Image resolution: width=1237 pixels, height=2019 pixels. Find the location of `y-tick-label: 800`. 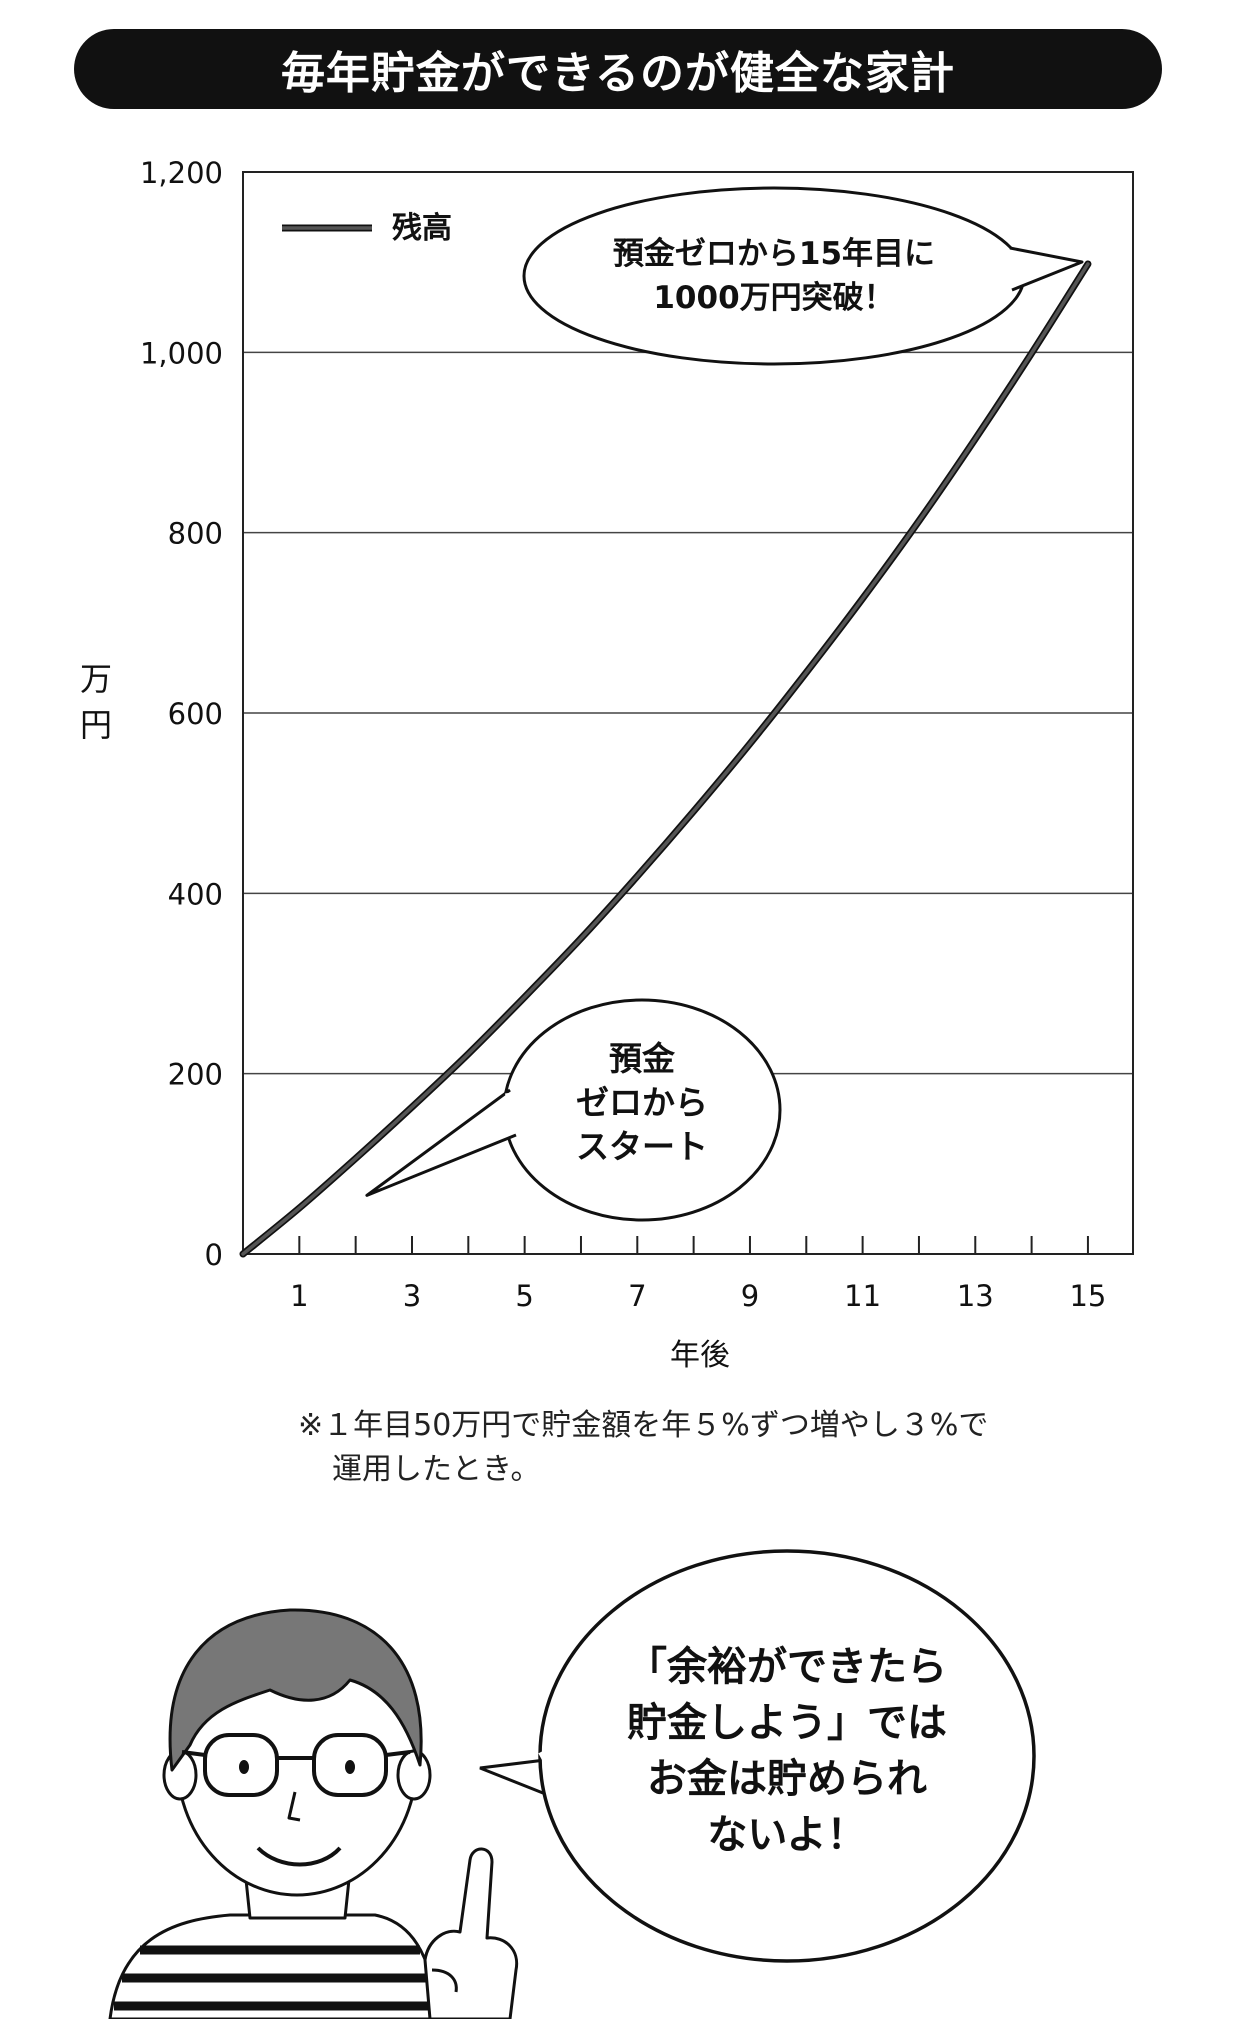

y-tick-label: 800 is located at coordinates (195, 534).